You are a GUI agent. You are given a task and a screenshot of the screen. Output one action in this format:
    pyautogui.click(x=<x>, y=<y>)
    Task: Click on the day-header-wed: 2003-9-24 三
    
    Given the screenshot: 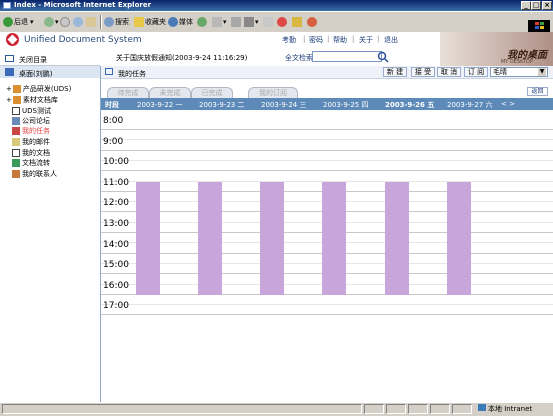 What is the action you would take?
    pyautogui.click(x=284, y=105)
    